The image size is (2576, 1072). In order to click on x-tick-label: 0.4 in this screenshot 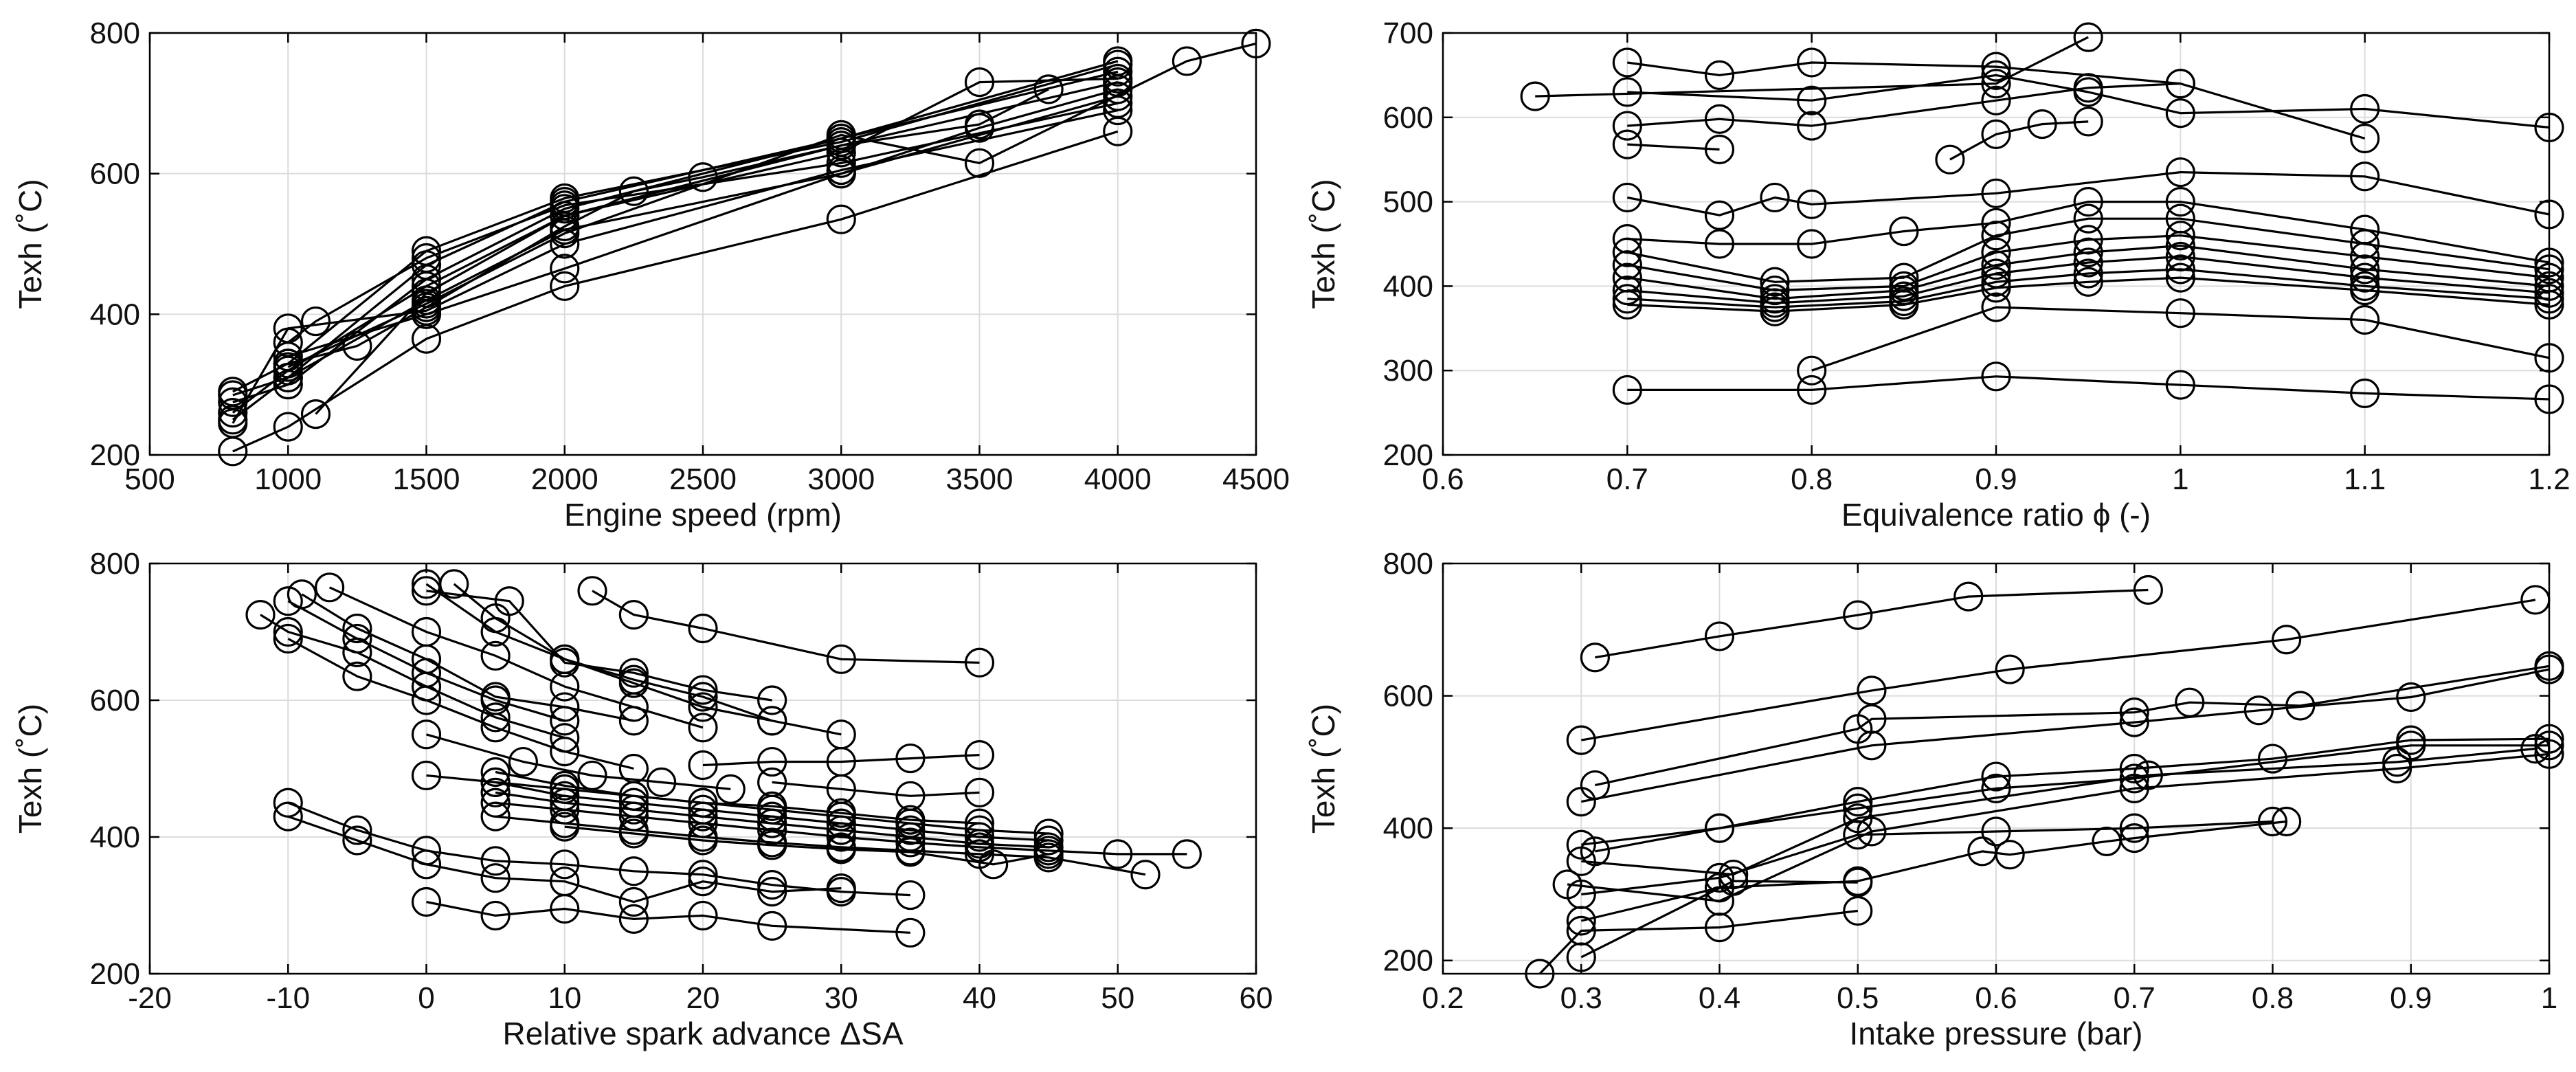, I will do `click(1719, 998)`.